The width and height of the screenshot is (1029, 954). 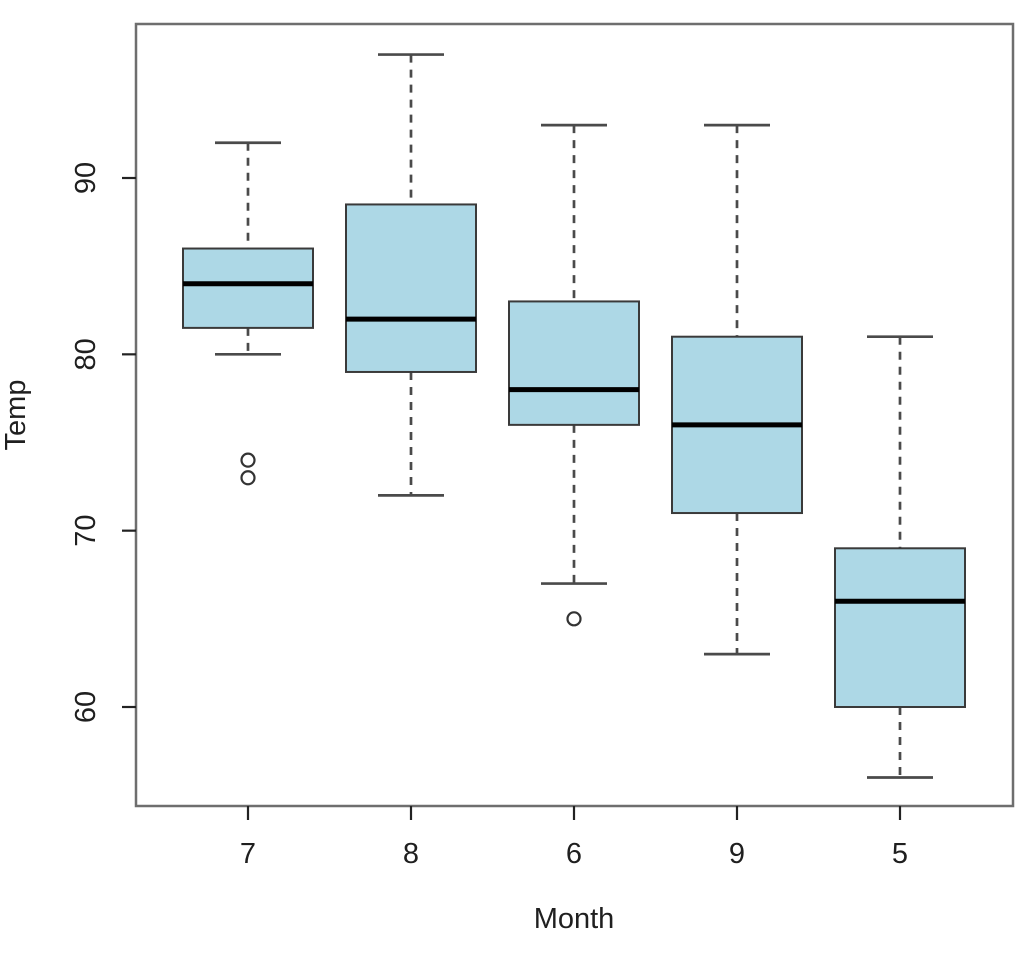 What do you see at coordinates (411, 539) in the screenshot?
I see `outlier-layer` at bounding box center [411, 539].